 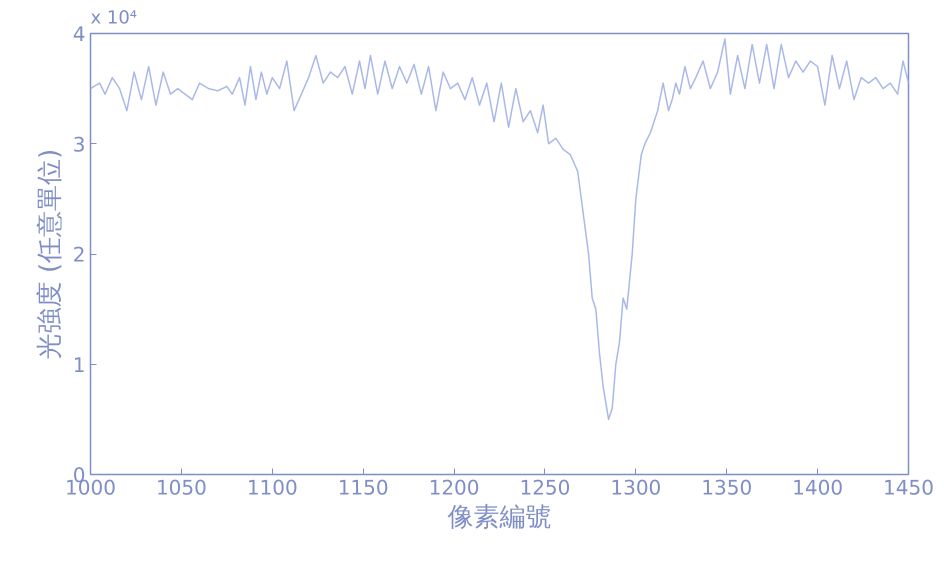 What do you see at coordinates (79, 254) in the screenshot?
I see `y-tick-label: 2` at bounding box center [79, 254].